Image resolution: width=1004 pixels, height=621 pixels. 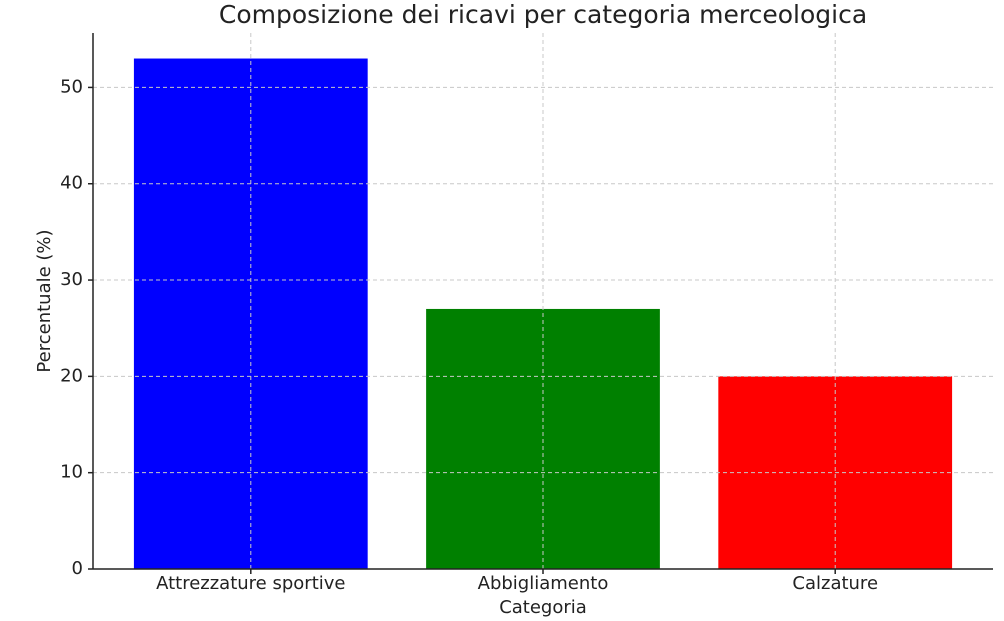 What do you see at coordinates (71, 279) in the screenshot?
I see `y-tick-label: 30` at bounding box center [71, 279].